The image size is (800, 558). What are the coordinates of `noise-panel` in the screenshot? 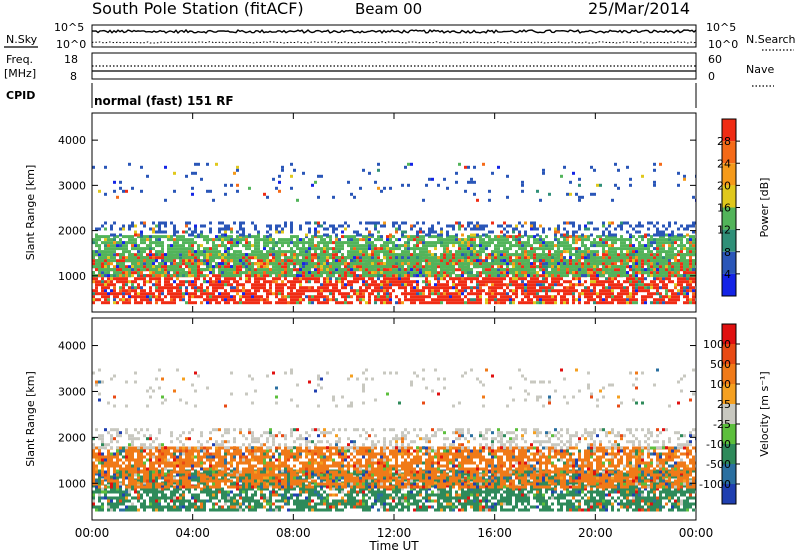 It's located at (394, 36).